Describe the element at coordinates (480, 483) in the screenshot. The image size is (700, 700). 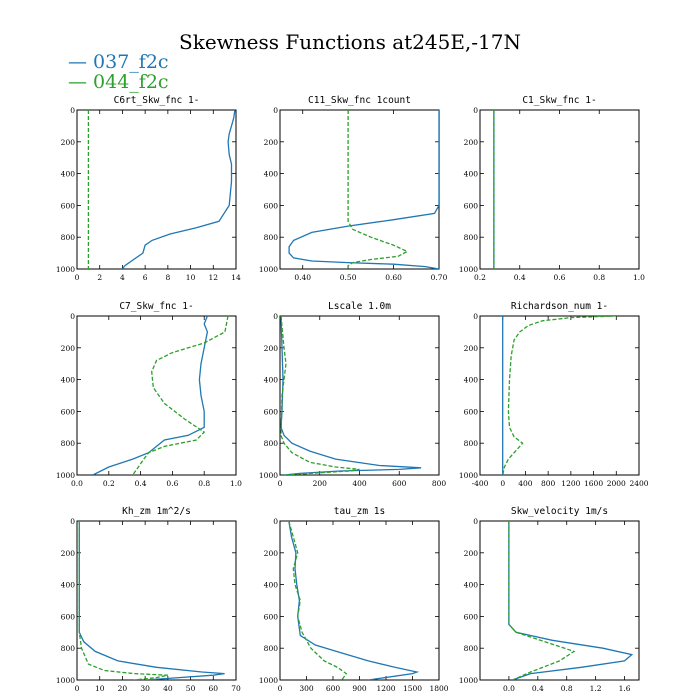
I see `x-tick-label: -400` at that location.